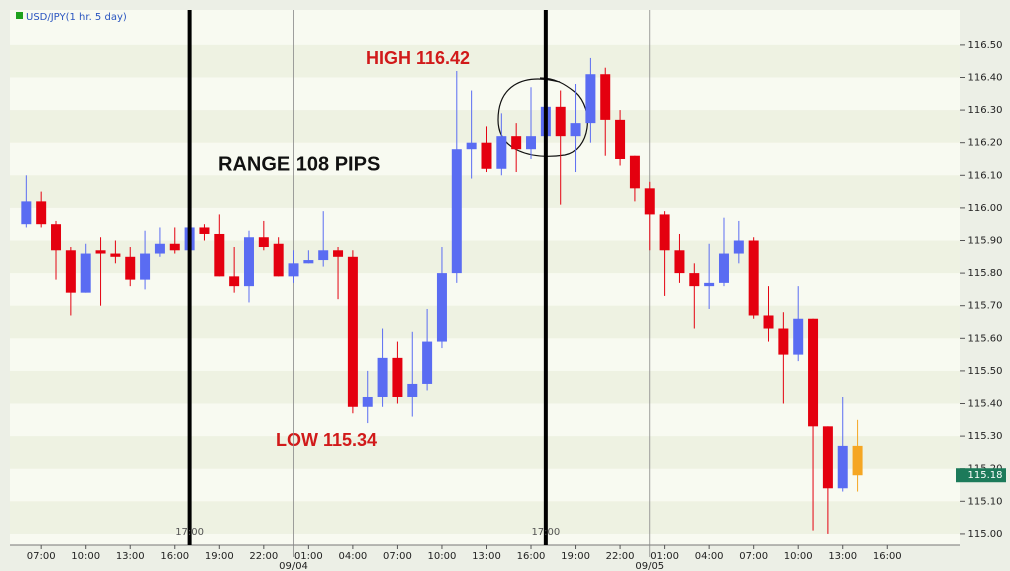  Describe the element at coordinates (985, 338) in the screenshot. I see `y-tick-label: 115.60` at that location.